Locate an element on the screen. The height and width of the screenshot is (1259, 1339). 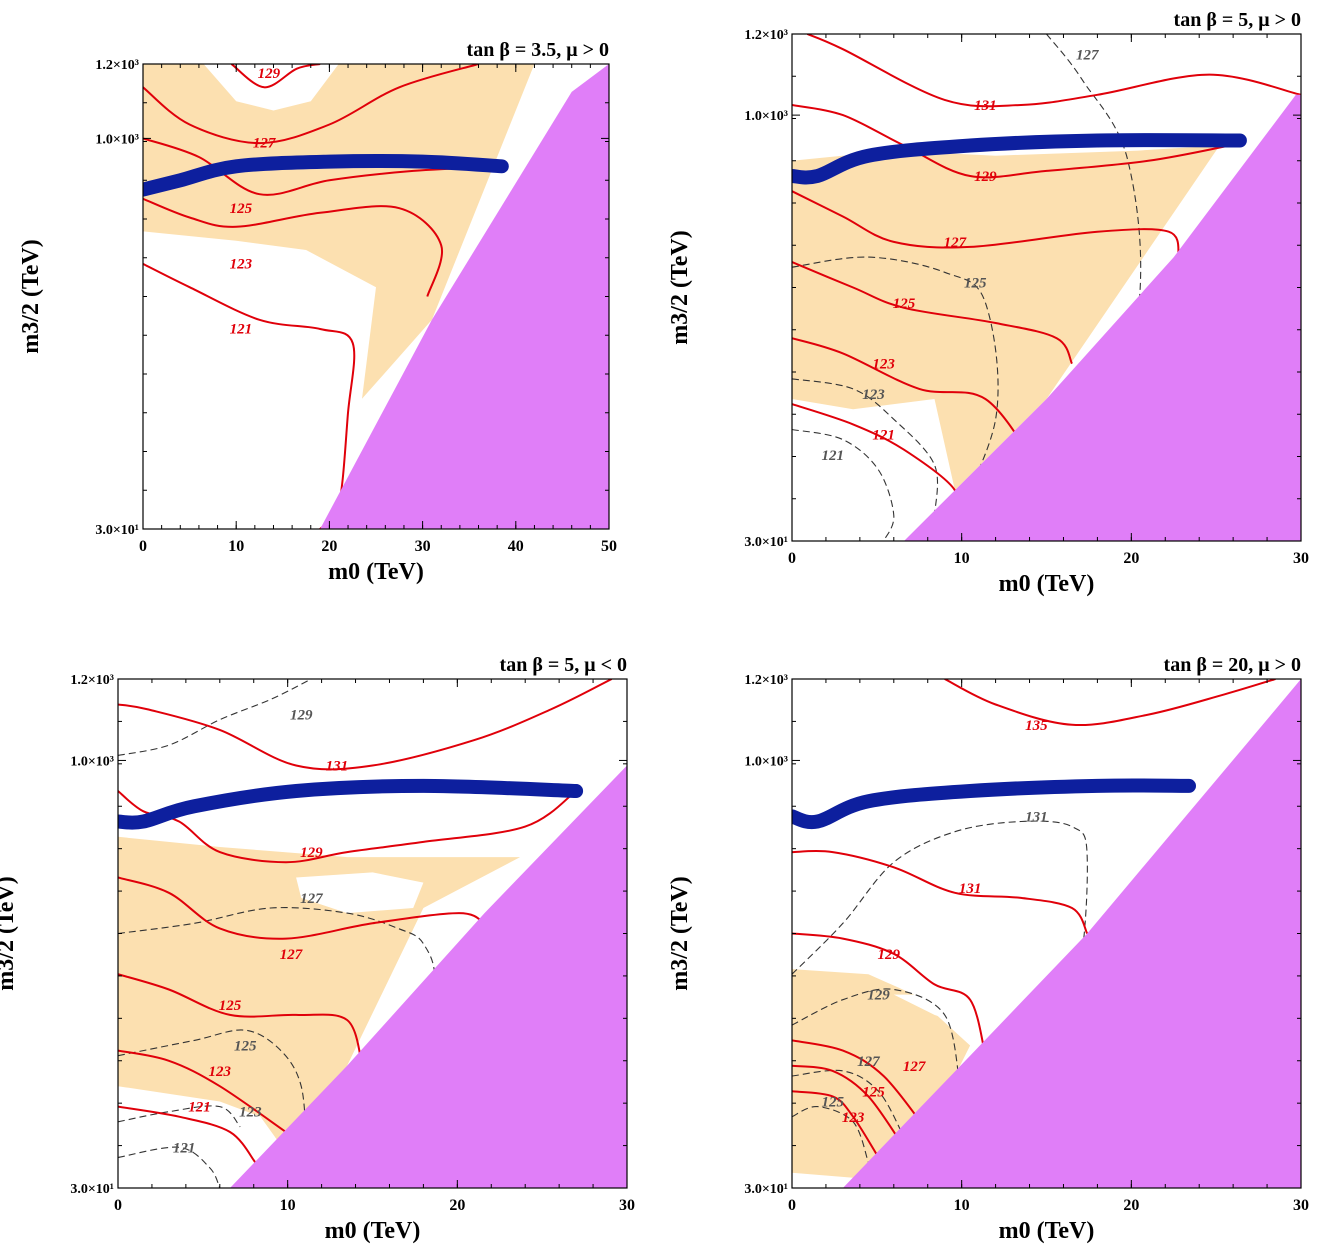
x-tick-label: 40 is located at coordinates (516, 546).